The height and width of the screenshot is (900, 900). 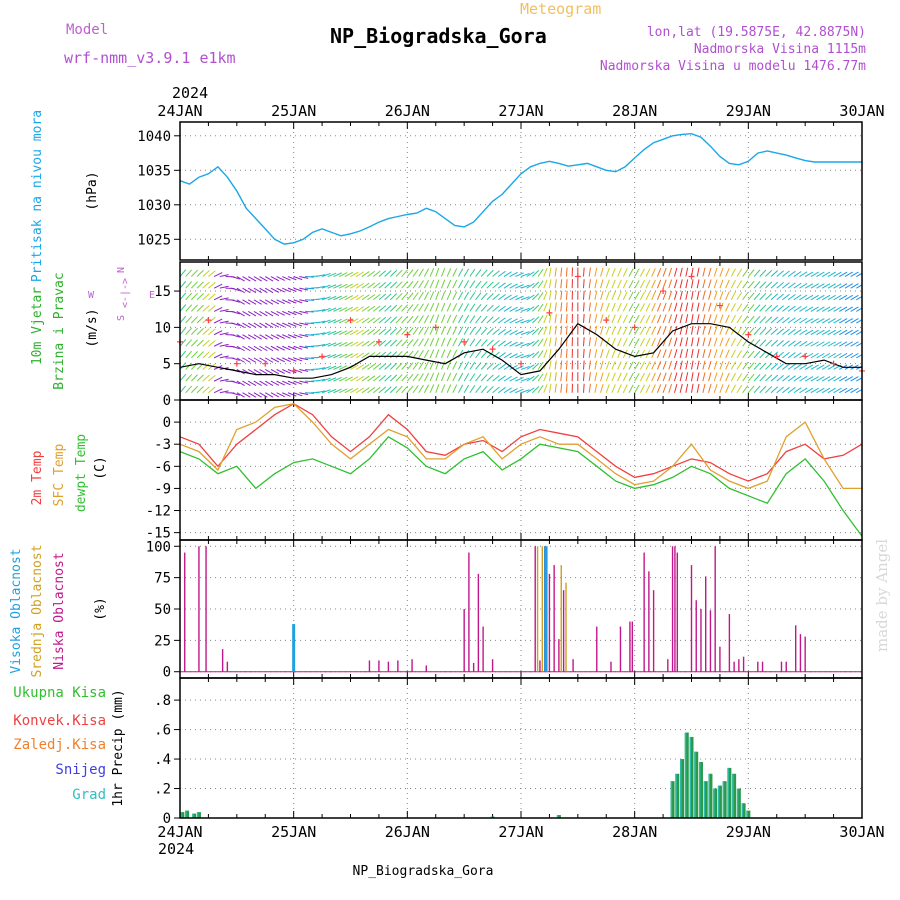 I want to click on y-tick-label: 0, so click(x=167, y=423).